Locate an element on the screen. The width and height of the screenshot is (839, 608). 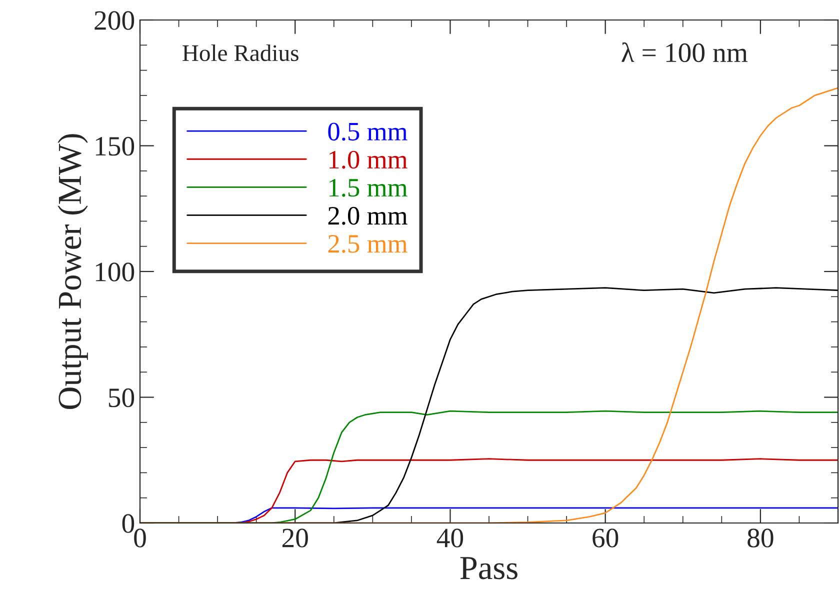
x-tick-label: 40 is located at coordinates (450, 538).